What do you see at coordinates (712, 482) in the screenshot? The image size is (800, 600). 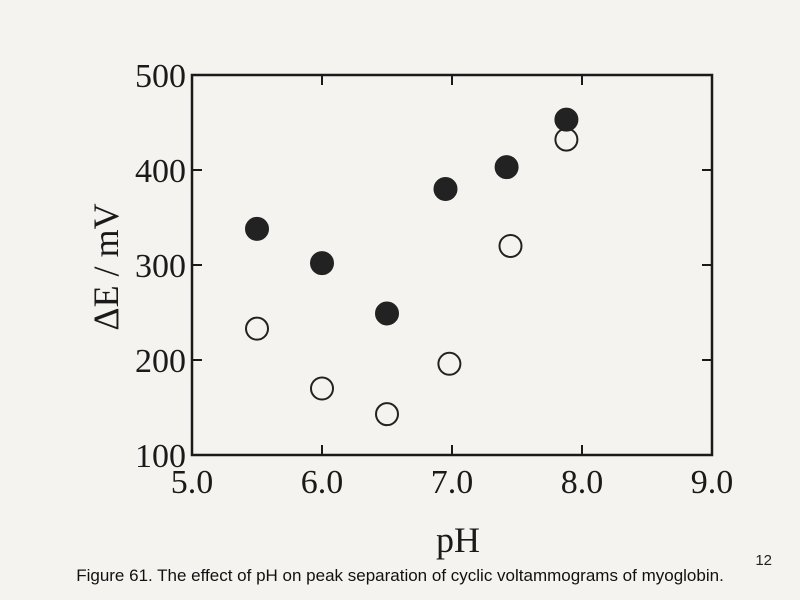 I see `x-tick-label: 9.0` at bounding box center [712, 482].